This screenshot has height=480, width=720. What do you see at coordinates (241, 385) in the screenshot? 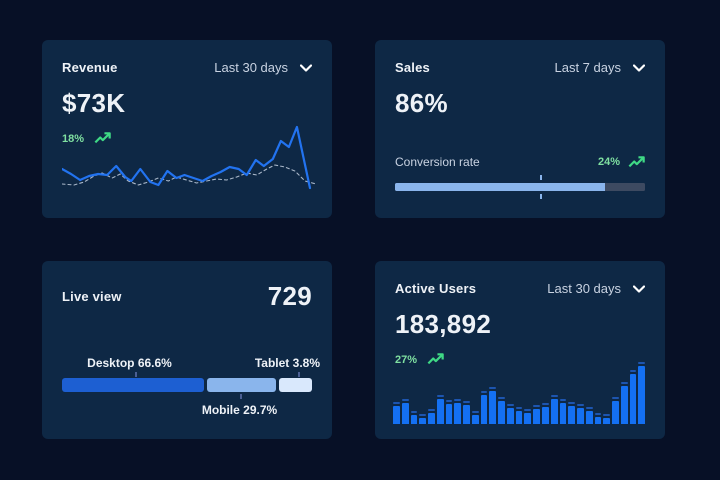
I see `mobile-segment` at bounding box center [241, 385].